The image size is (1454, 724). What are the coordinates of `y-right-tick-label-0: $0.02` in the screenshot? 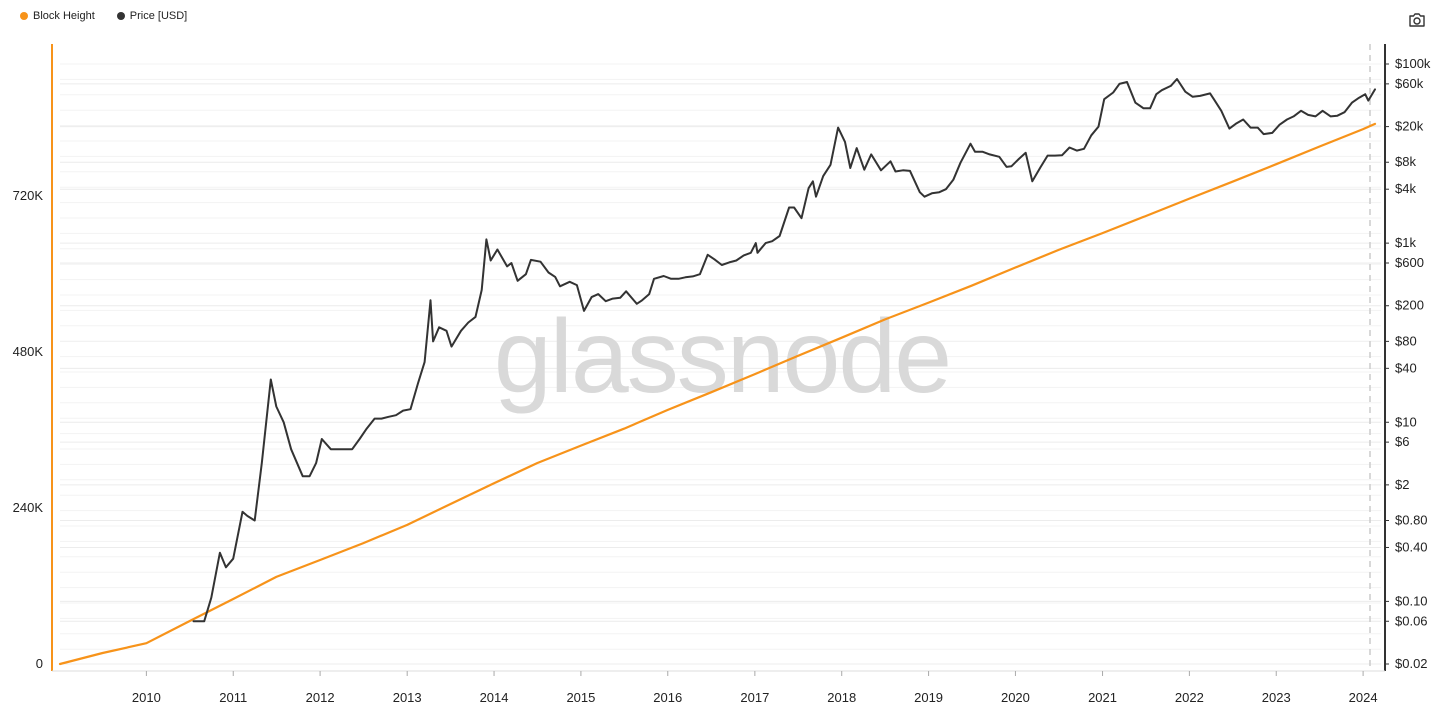 It's located at (1411, 663).